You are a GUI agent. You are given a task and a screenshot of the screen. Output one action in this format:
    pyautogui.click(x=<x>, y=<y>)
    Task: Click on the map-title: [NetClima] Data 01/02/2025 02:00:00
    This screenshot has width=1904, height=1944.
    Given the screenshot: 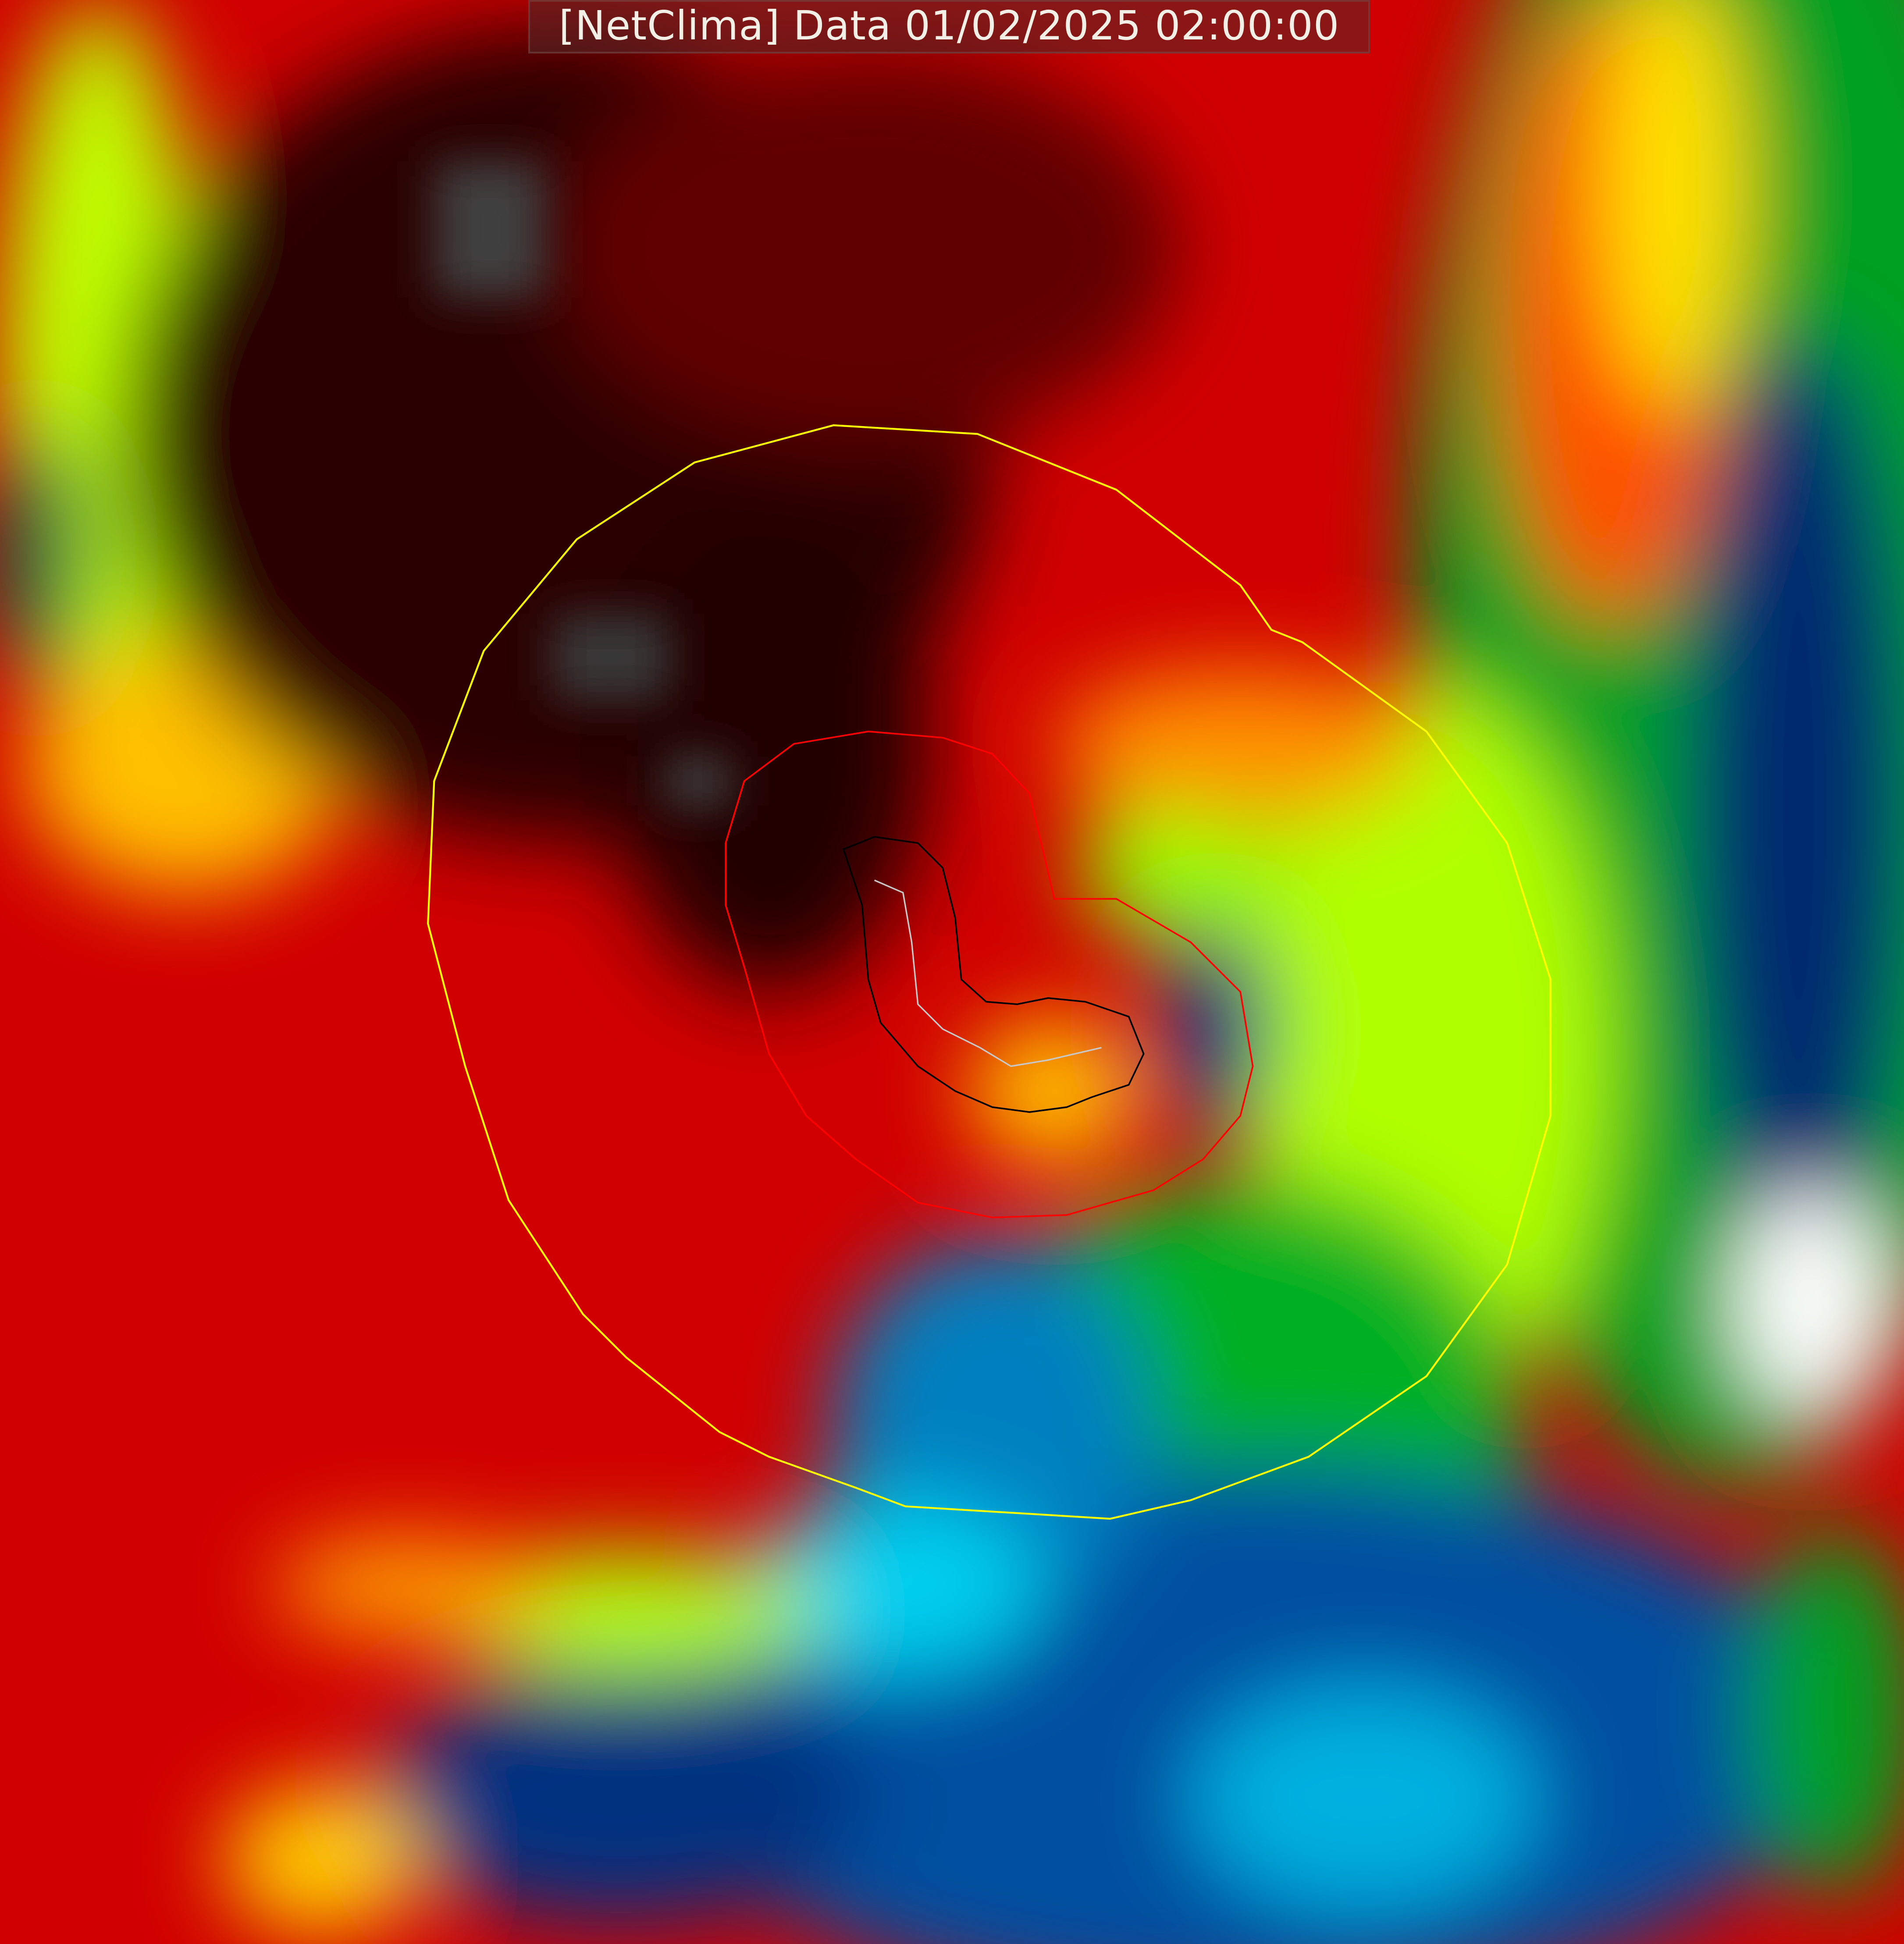 What is the action you would take?
    pyautogui.click(x=949, y=26)
    